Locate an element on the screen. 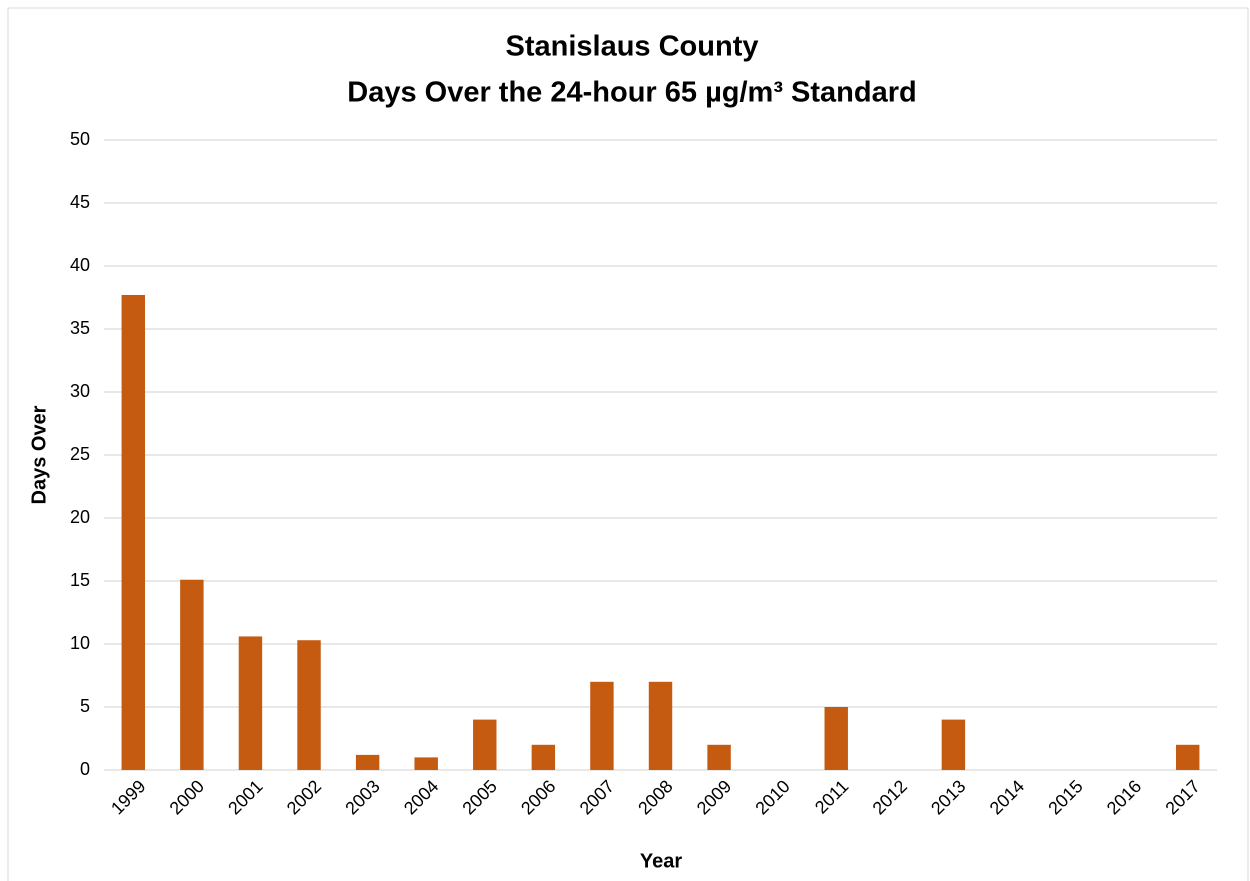 The image size is (1250, 881). x-tick-label: 2017 is located at coordinates (1182, 797).